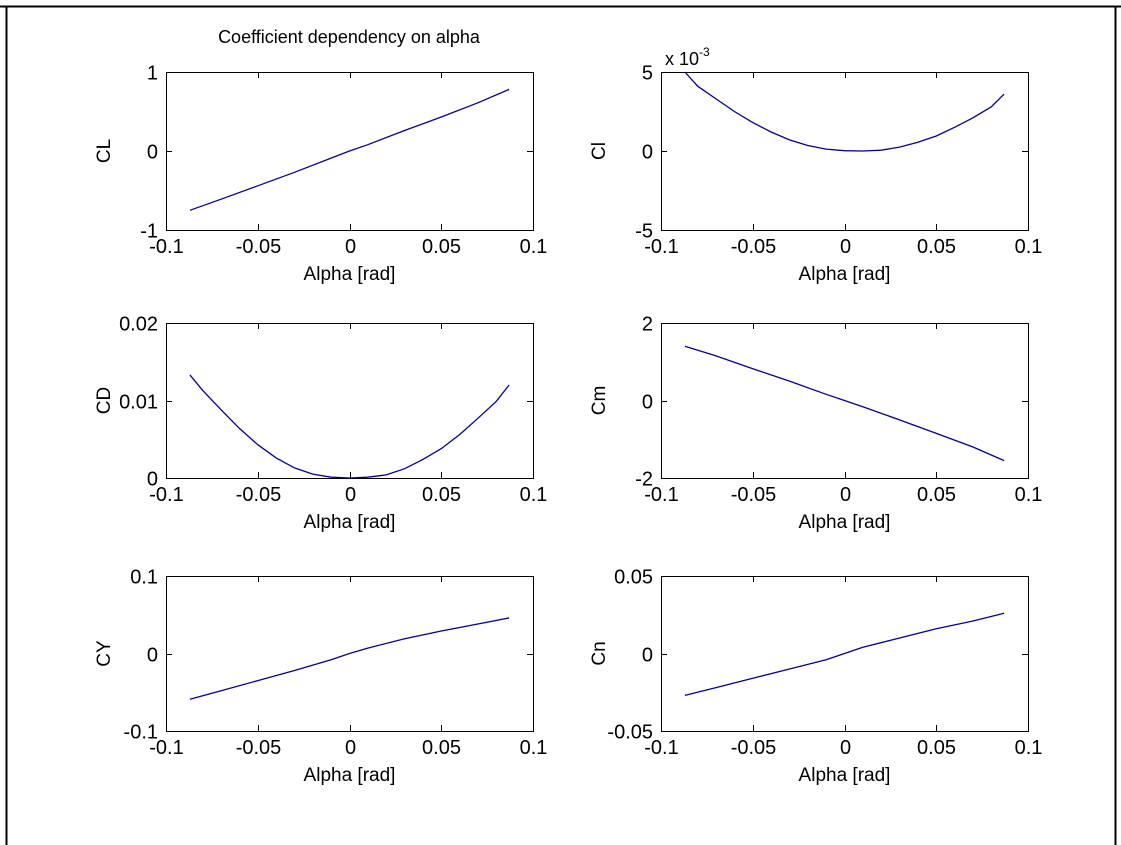 This screenshot has height=845, width=1121. Describe the element at coordinates (104, 151) in the screenshot. I see `y-axis-label: CL` at that location.